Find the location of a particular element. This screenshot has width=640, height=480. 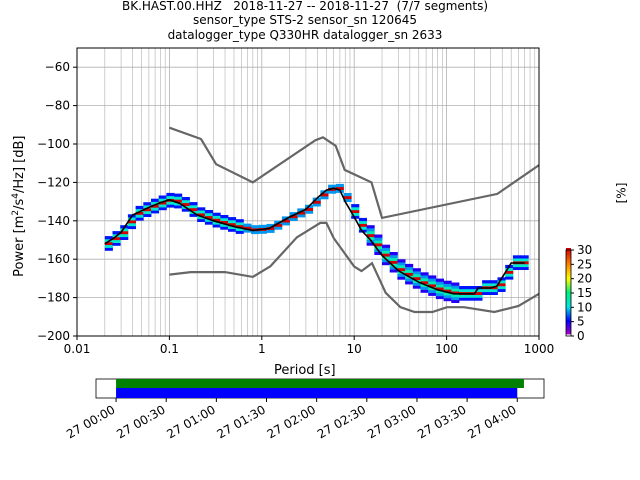

timeline-tick-label: 27 01:30 is located at coordinates (241, 421).